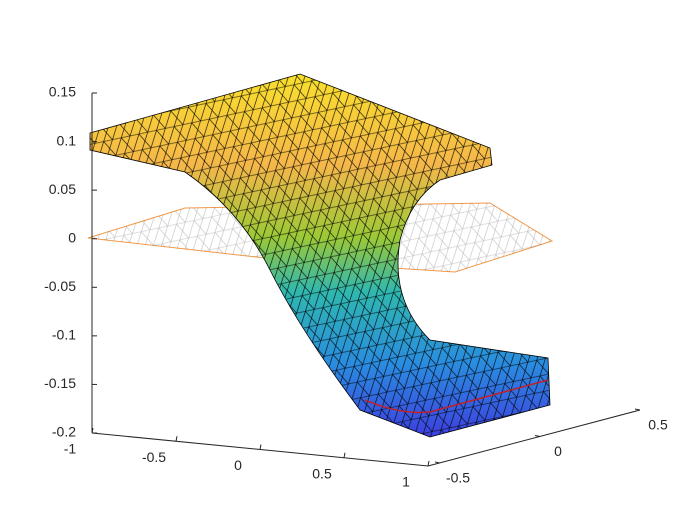 The height and width of the screenshot is (525, 700). Describe the element at coordinates (62, 92) in the screenshot. I see `z-tick-label: 0.15` at that location.